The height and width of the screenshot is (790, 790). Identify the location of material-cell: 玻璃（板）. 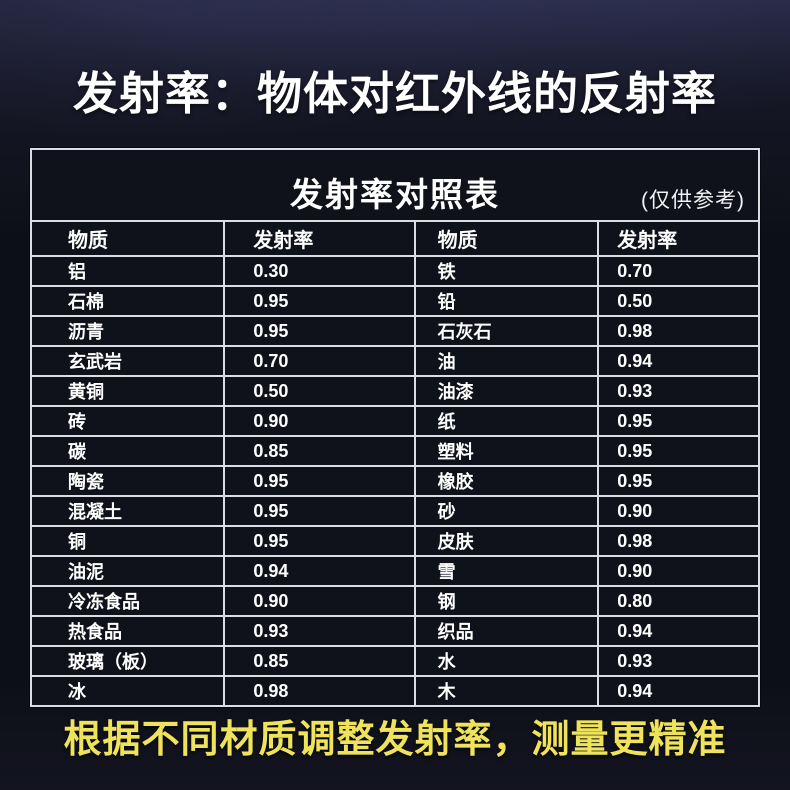
(129, 661).